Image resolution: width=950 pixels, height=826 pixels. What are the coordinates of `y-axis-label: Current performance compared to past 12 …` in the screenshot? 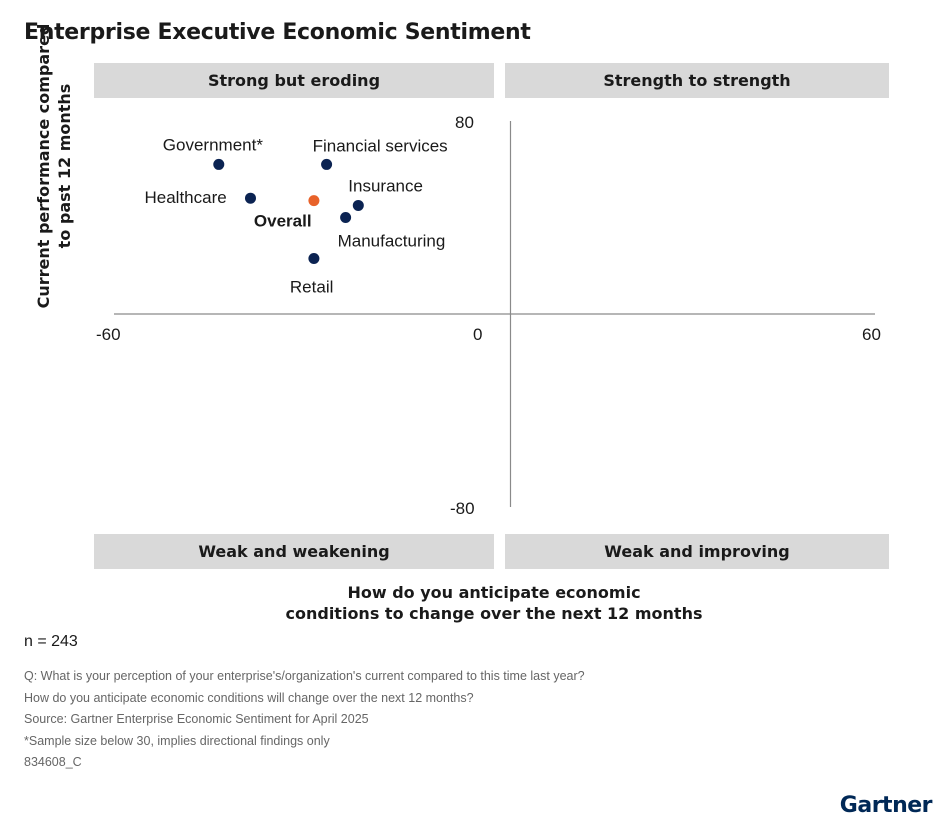 It's located at (58, 166).